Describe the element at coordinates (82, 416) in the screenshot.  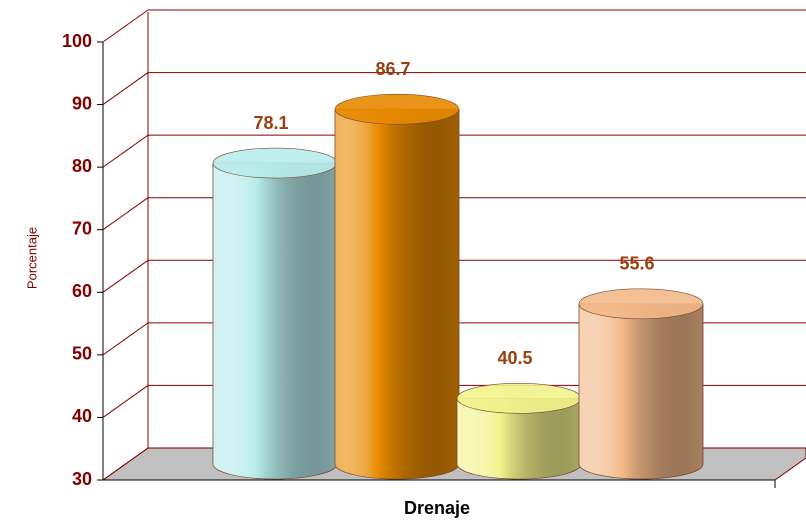
I see `y-tick-label: 40` at that location.